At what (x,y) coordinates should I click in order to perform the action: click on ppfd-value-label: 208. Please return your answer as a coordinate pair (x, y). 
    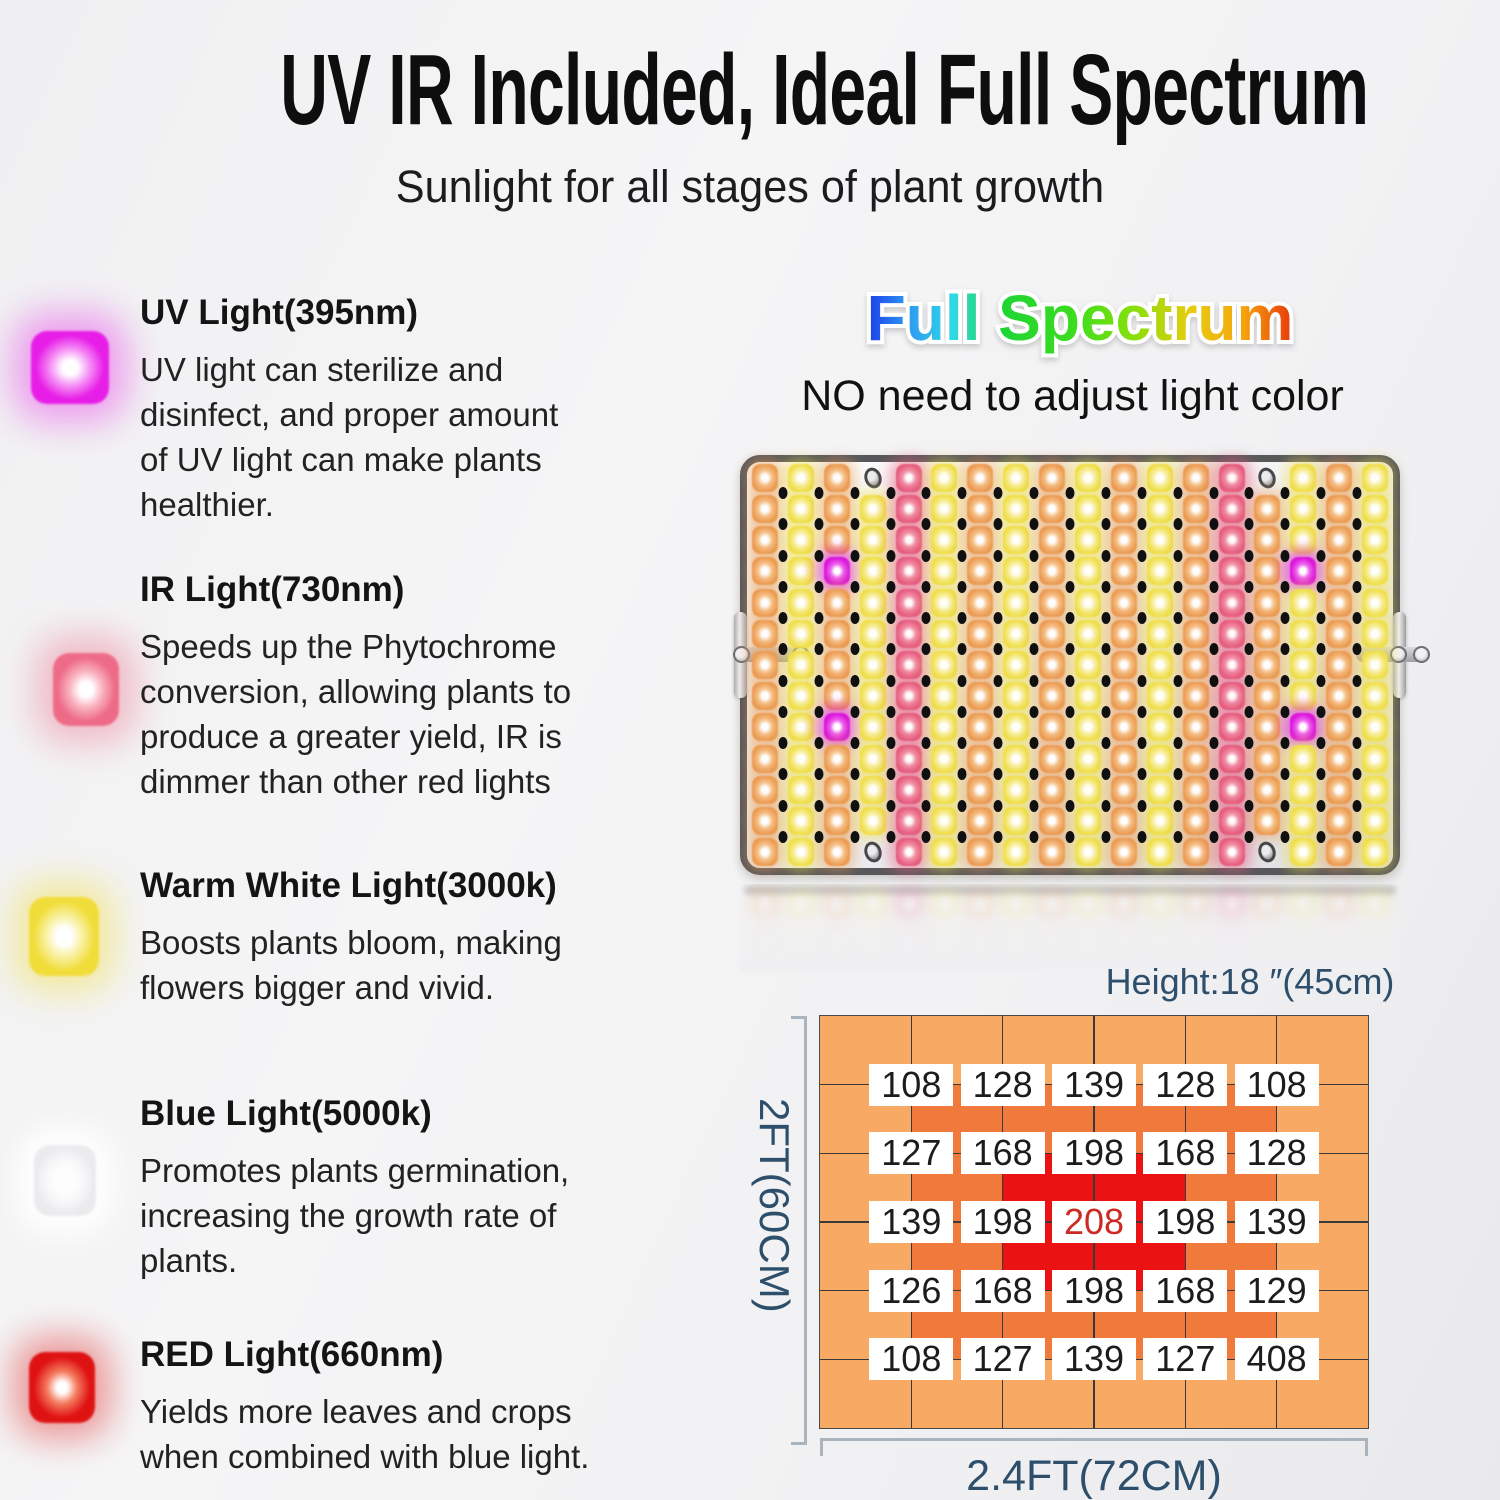
    Looking at the image, I should click on (1094, 1222).